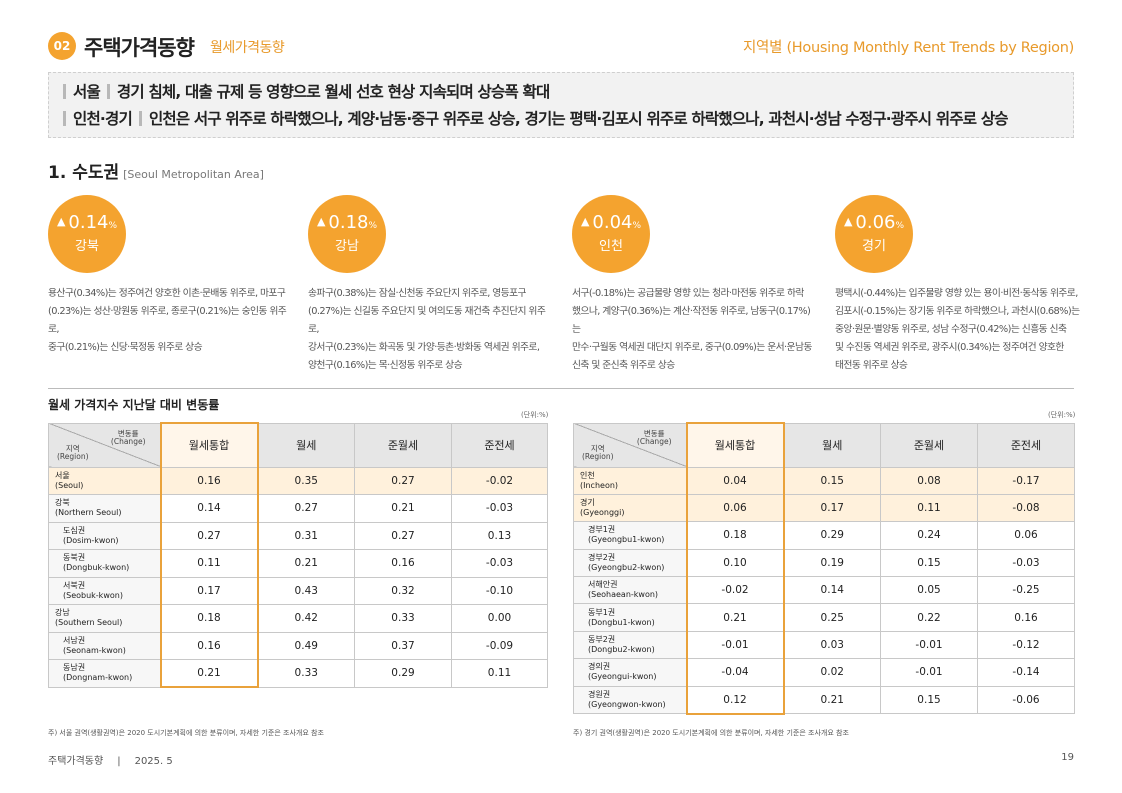  Describe the element at coordinates (62, 46) in the screenshot. I see `section-number-badge: 02` at that location.